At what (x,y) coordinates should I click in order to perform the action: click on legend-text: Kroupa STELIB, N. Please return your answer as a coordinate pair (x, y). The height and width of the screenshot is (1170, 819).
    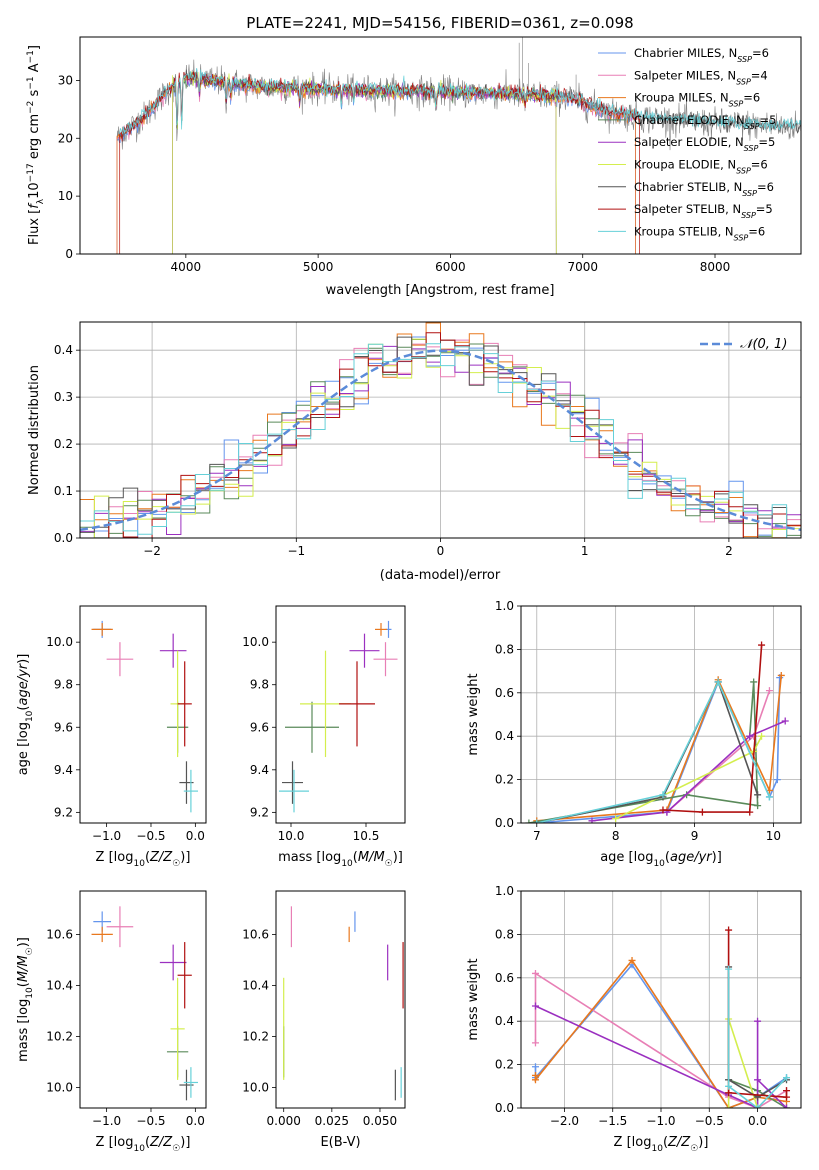
    Looking at the image, I should click on (684, 231).